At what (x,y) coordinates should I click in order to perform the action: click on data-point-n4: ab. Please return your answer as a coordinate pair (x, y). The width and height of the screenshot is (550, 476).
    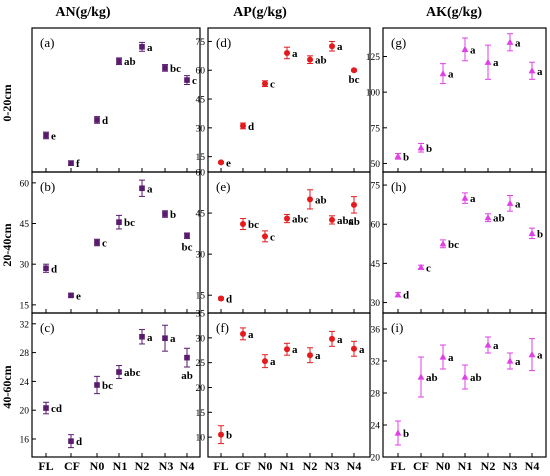
    Looking at the image, I should click on (187, 364).